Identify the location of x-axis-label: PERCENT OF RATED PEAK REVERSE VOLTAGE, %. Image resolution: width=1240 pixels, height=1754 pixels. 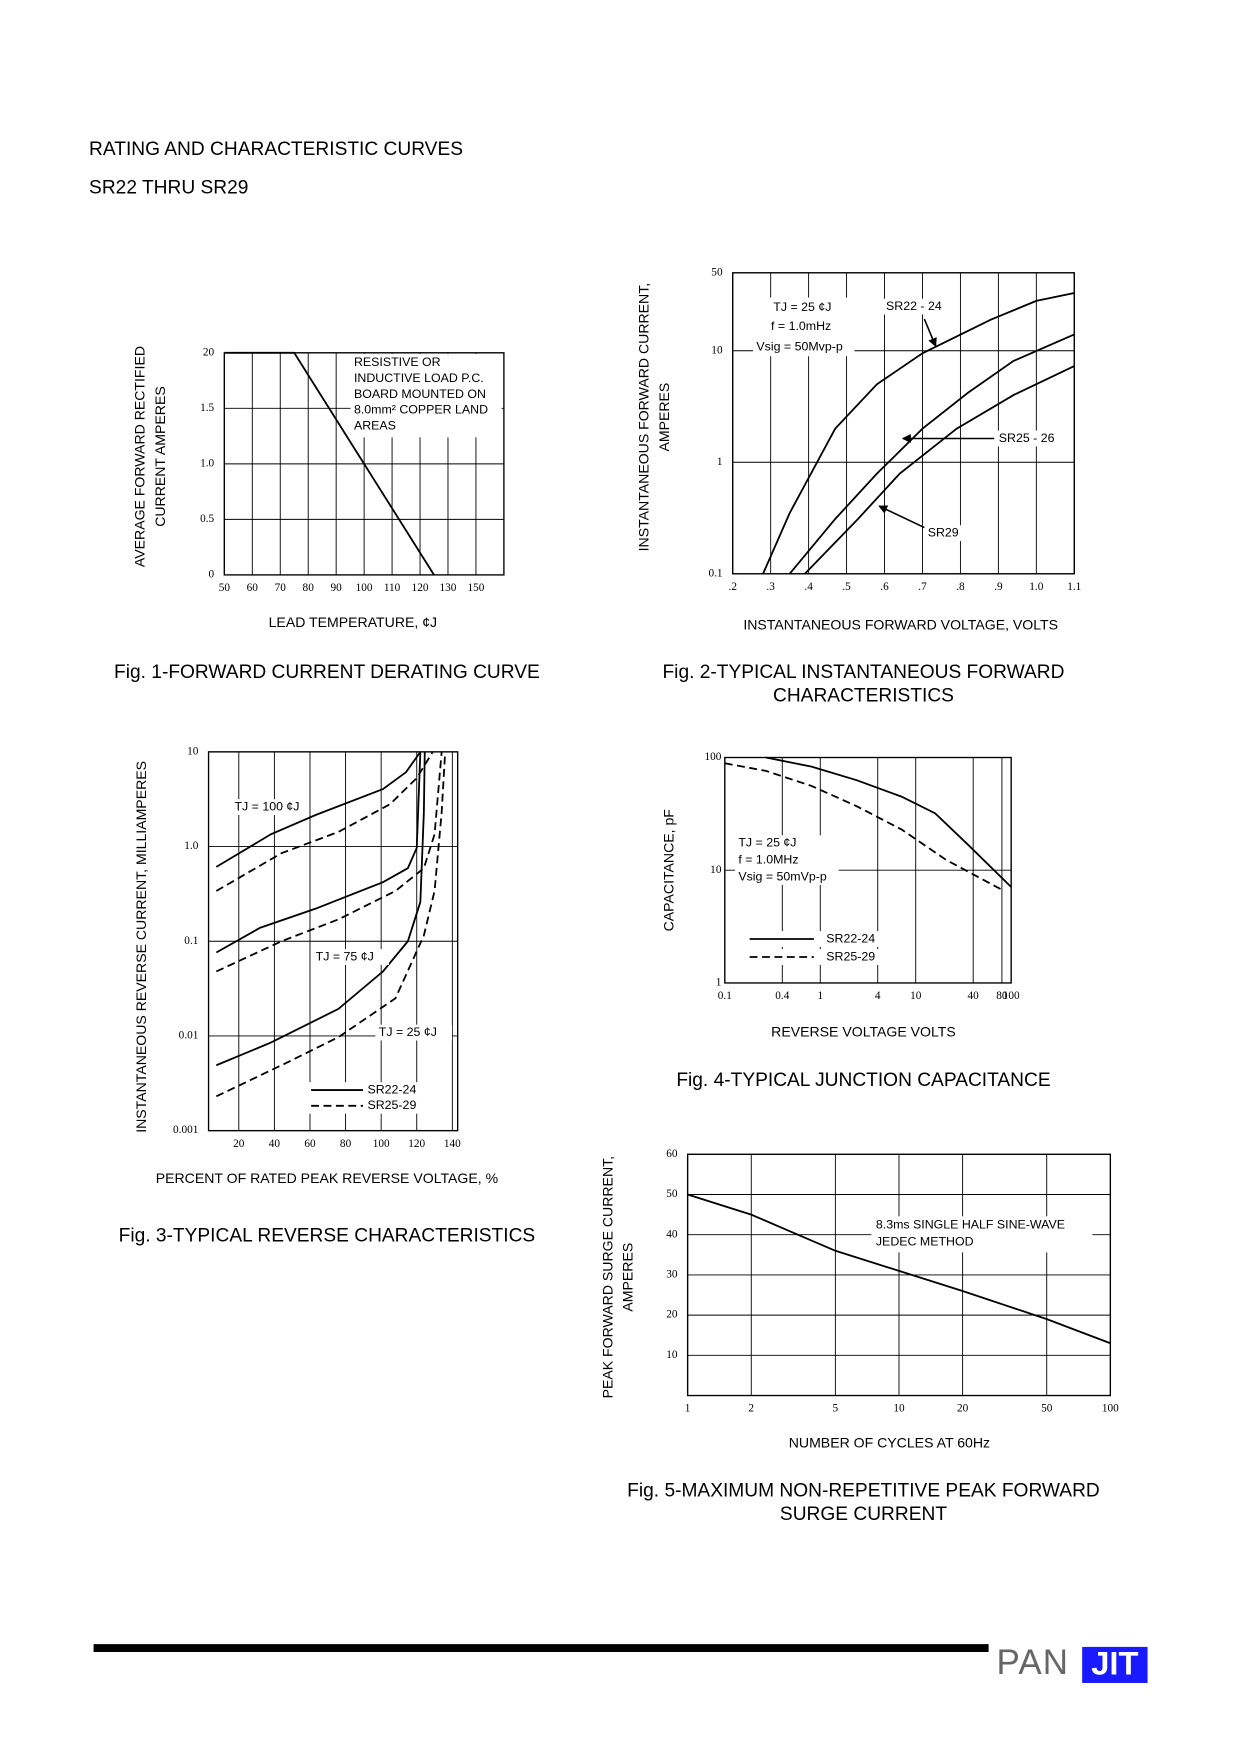
(327, 1178).